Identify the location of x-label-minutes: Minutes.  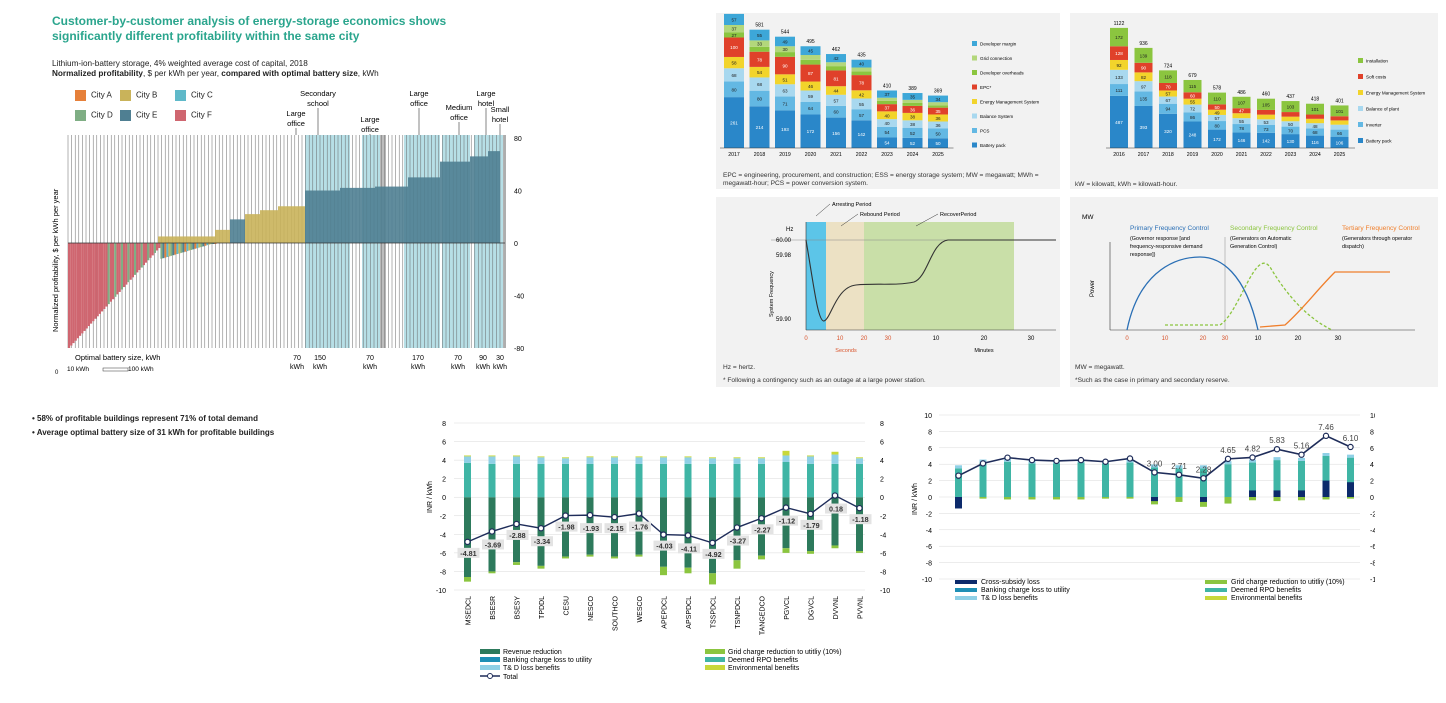
(984, 351).